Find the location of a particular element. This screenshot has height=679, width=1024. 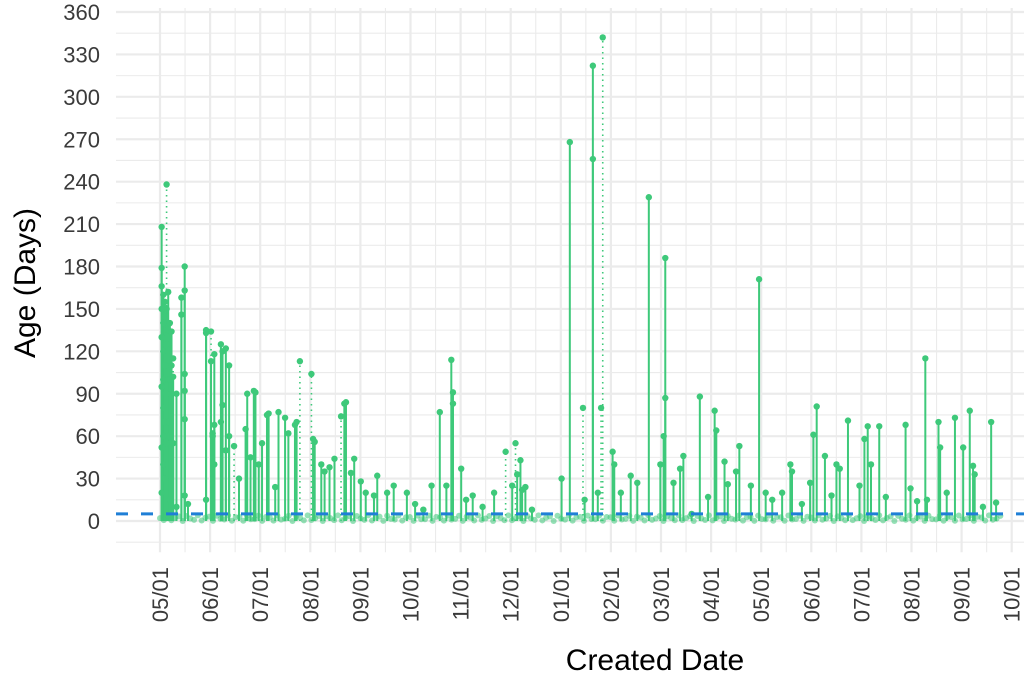

x-tick-label: 05/01 is located at coordinates (160, 594).